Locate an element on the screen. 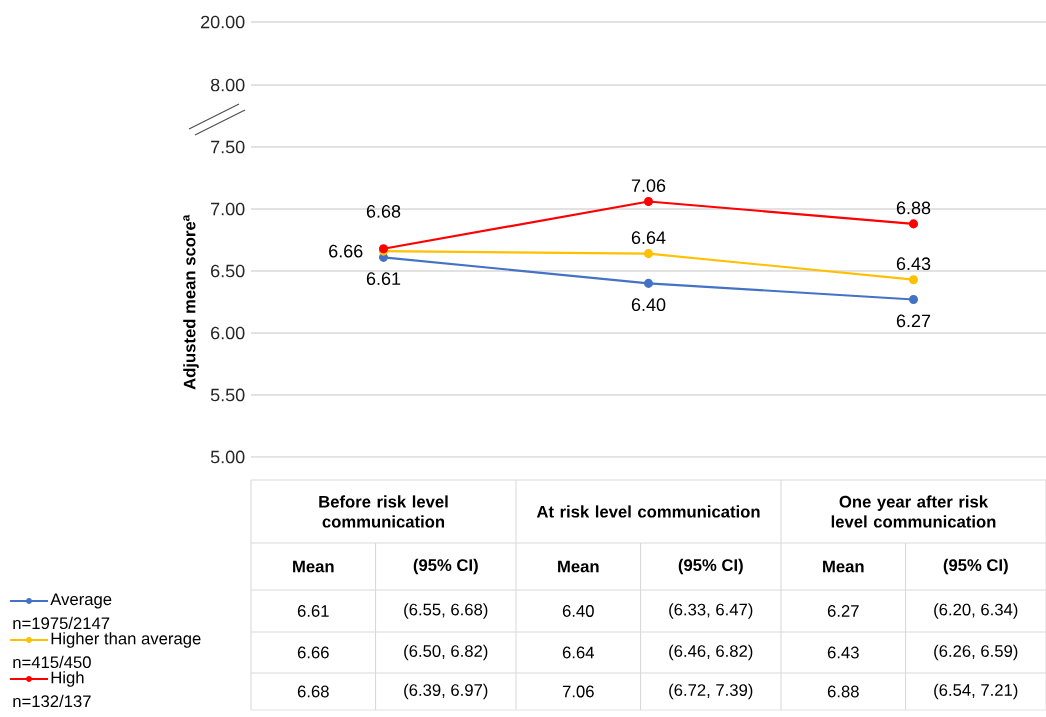 The height and width of the screenshot is (717, 1046). data-label: 6.88 is located at coordinates (843, 691).